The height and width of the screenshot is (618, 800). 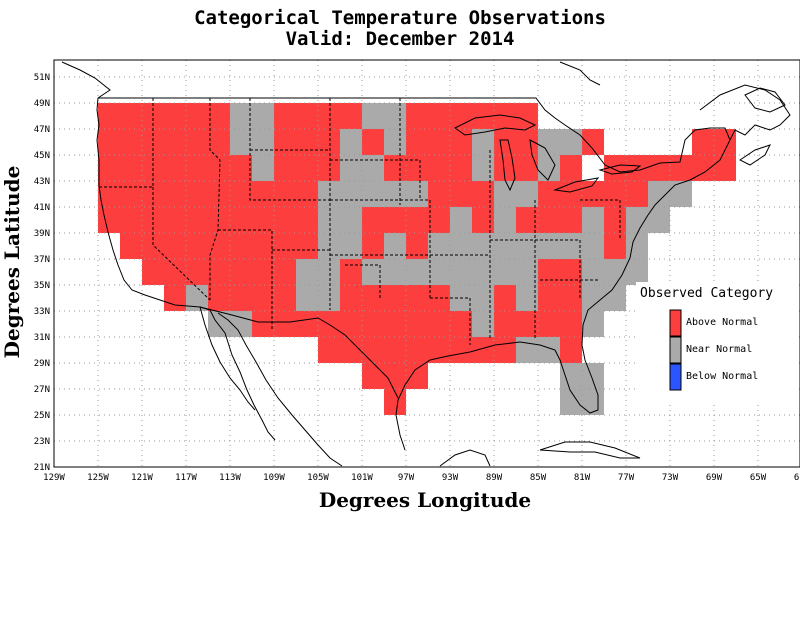 What do you see at coordinates (675, 350) in the screenshot?
I see `legend-swatch-near` at bounding box center [675, 350].